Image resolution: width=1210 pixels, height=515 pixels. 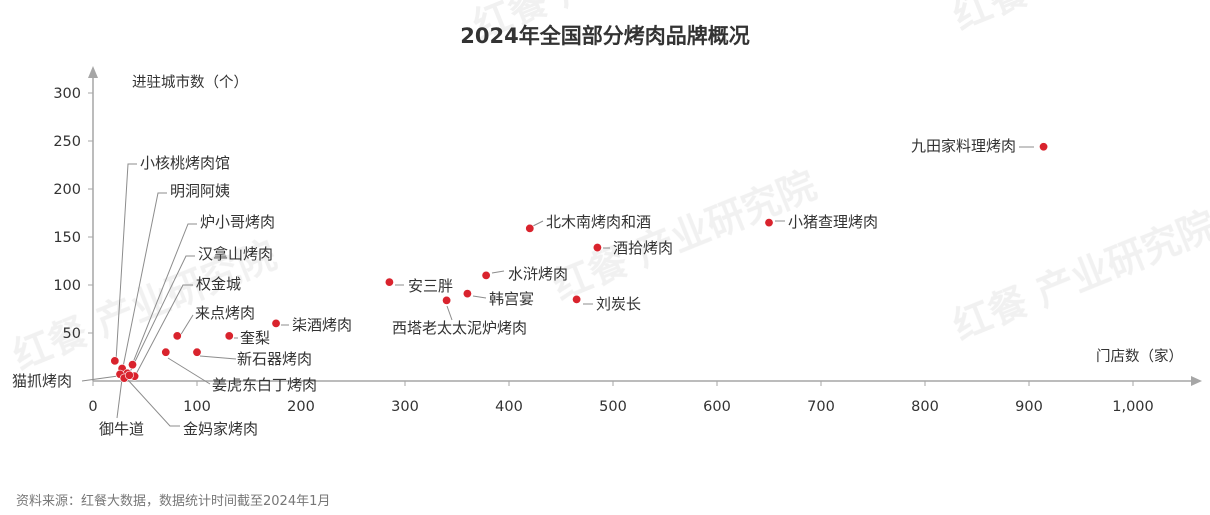 I want to click on point-label: 金妈家烤肉, so click(x=220, y=429).